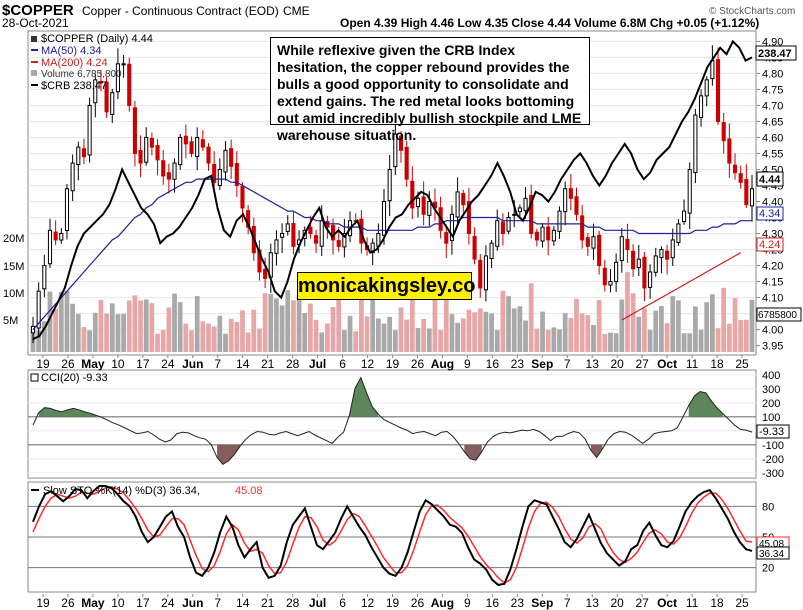  What do you see at coordinates (368, 603) in the screenshot?
I see `x-tick-label: 12` at bounding box center [368, 603].